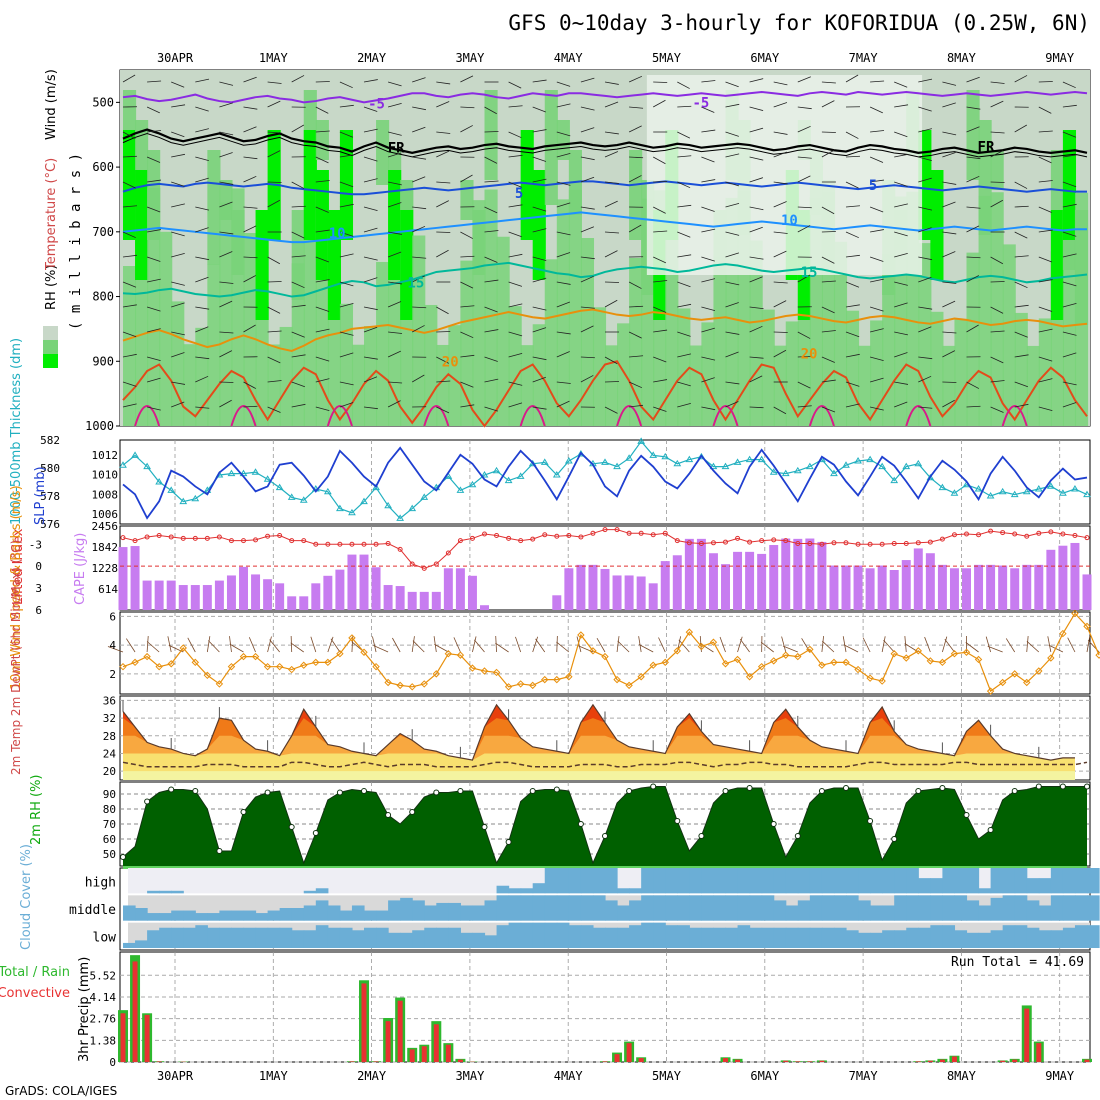 The image size is (1100, 1100). What do you see at coordinates (962, 1076) in the screenshot?
I see `date-label-bottom: 8MAY` at bounding box center [962, 1076].